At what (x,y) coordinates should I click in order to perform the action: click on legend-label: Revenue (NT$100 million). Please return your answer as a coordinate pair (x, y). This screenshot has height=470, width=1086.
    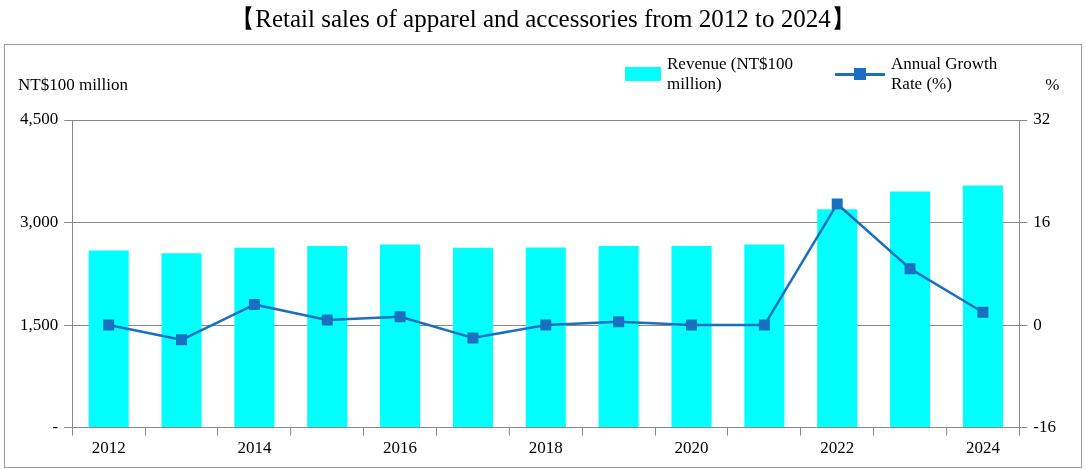
    Looking at the image, I should click on (731, 74).